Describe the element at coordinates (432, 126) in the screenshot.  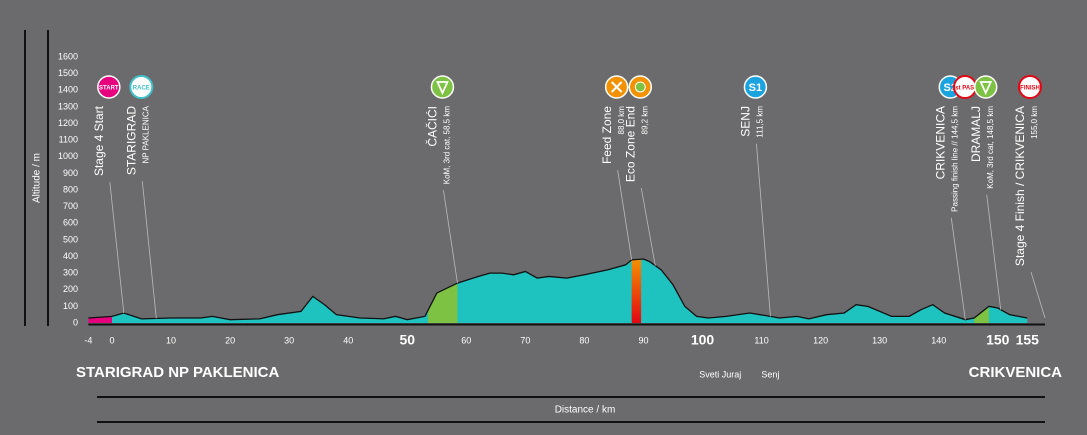
I see `marker-label: ČAČIĆI` at that location.